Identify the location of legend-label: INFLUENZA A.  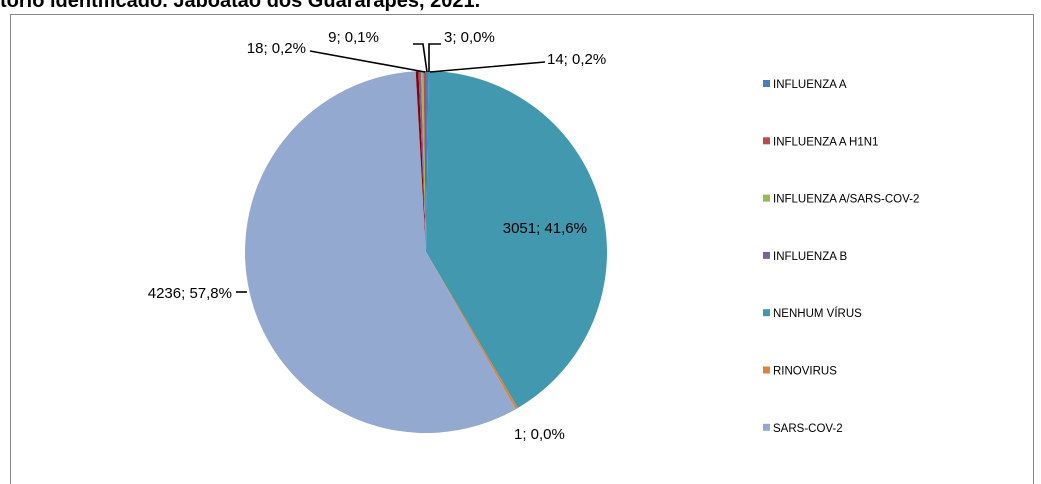
(810, 85).